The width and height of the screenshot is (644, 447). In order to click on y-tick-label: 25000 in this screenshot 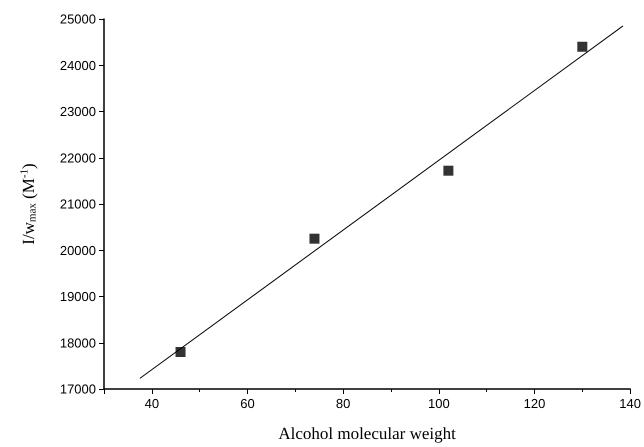, I will do `click(78, 19)`.